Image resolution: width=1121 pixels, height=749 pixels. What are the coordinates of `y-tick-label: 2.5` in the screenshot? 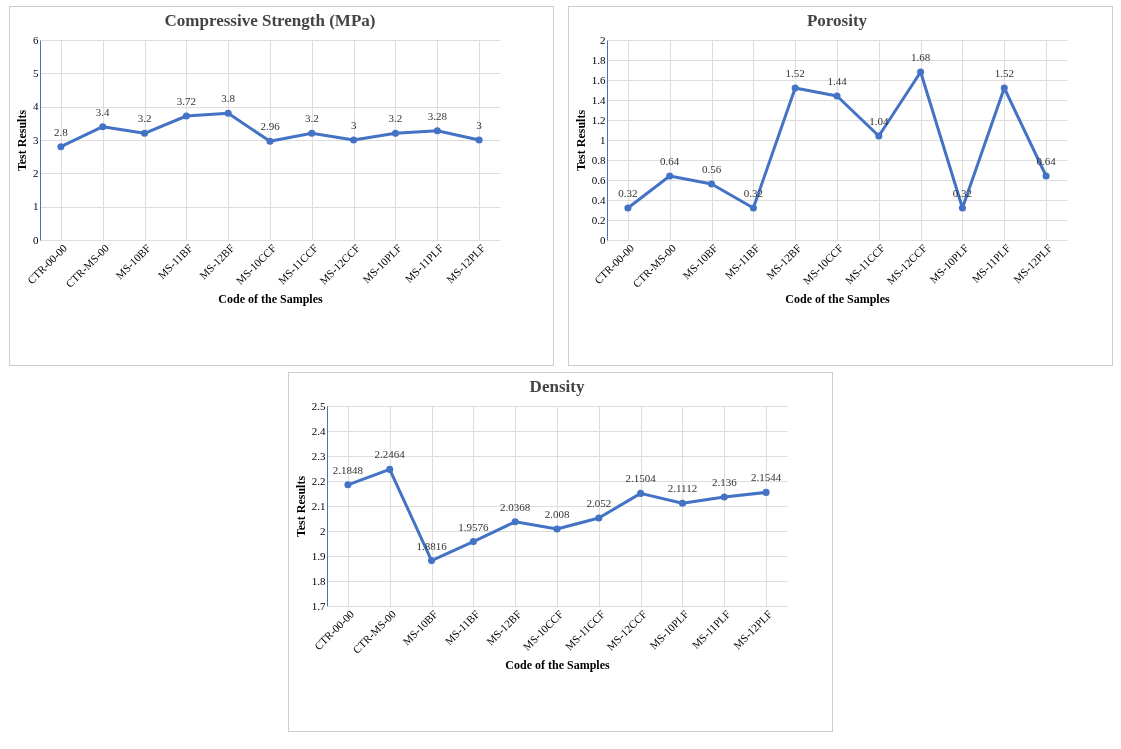 It's located at (318, 405).